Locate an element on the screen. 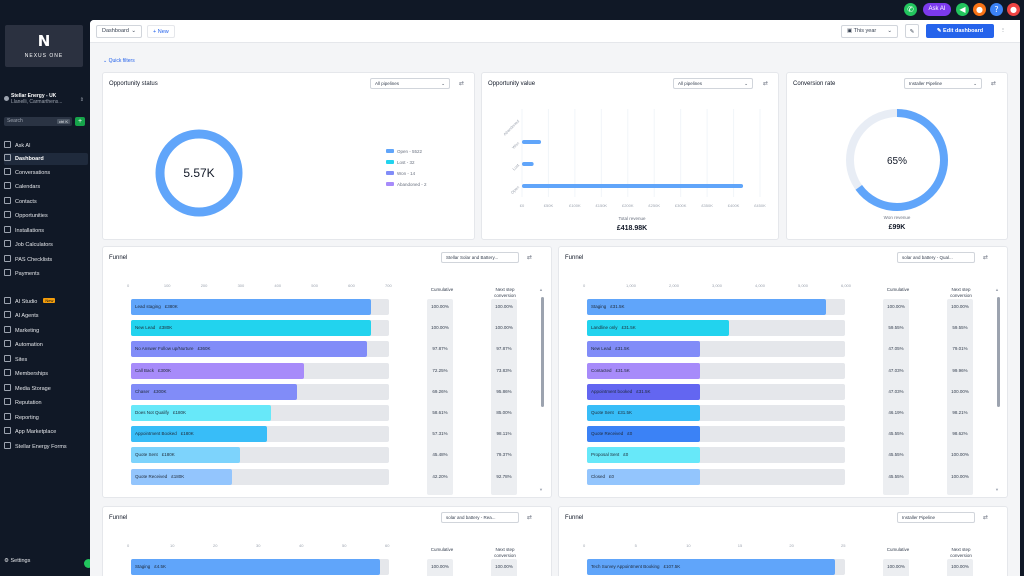 Image resolution: width=1024 pixels, height=576 pixels. megaphone-icon: ◀ is located at coordinates (962, 9).